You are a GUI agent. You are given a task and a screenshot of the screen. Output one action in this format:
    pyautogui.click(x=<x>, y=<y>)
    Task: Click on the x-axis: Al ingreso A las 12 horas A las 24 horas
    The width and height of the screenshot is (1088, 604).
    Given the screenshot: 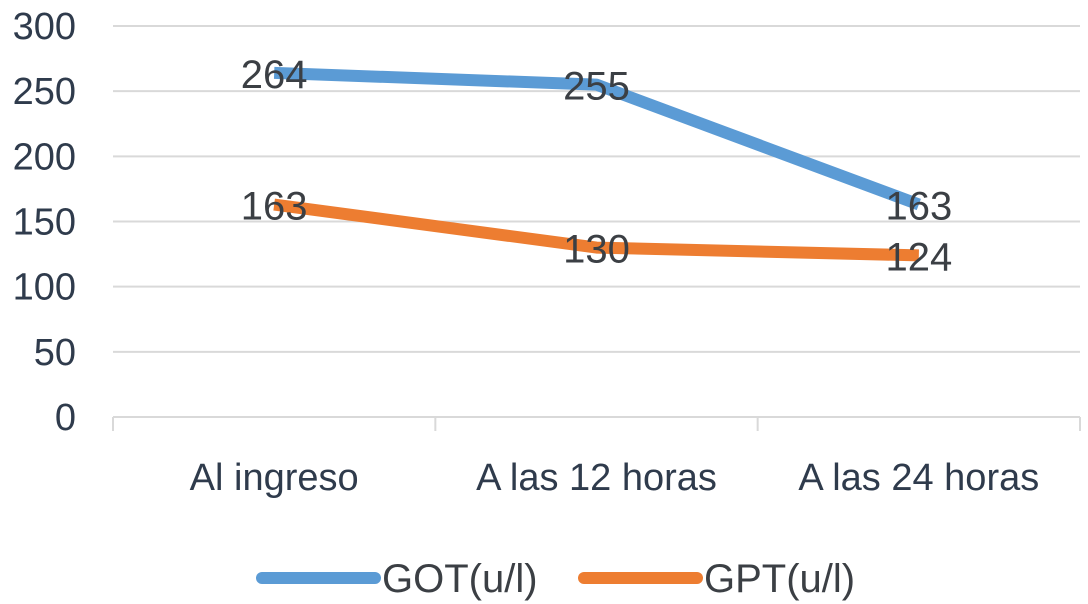 What is the action you would take?
    pyautogui.click(x=596, y=458)
    